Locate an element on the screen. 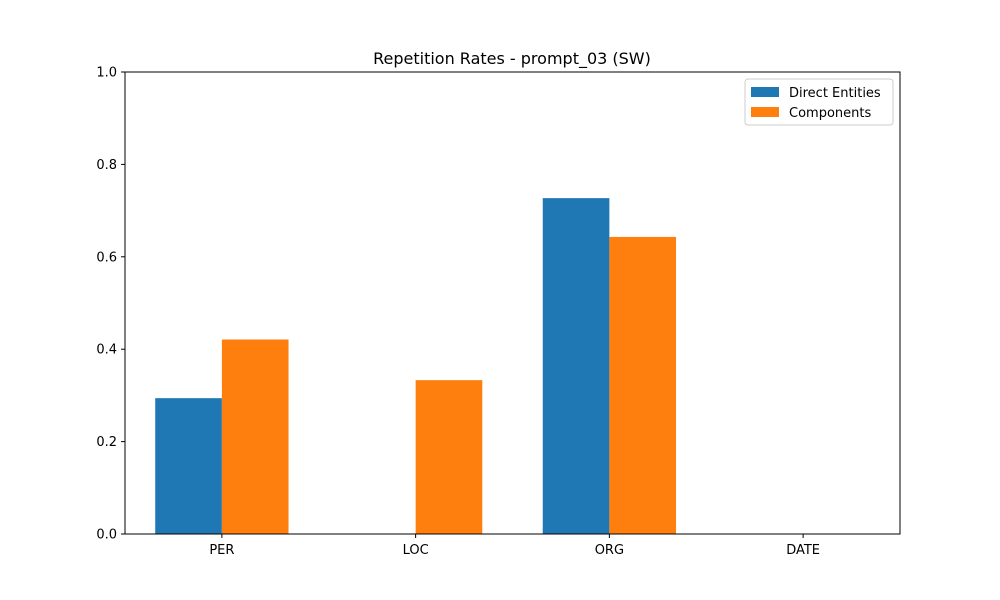 This screenshot has height=600, width=1000. x-tick-label: PER is located at coordinates (221, 550).